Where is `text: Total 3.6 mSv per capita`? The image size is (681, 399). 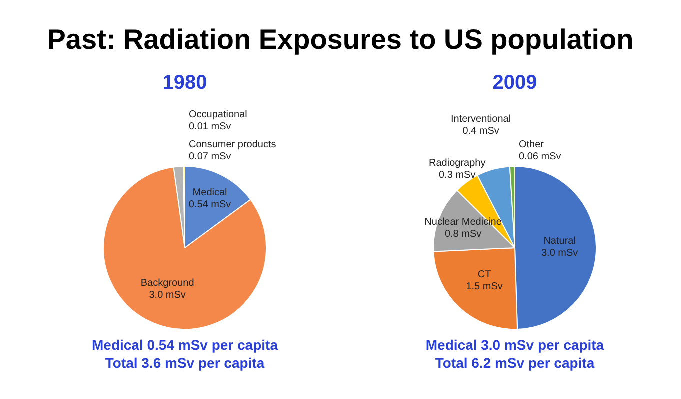
text: Total 3.6 mSv per capita is located at coordinates (185, 363).